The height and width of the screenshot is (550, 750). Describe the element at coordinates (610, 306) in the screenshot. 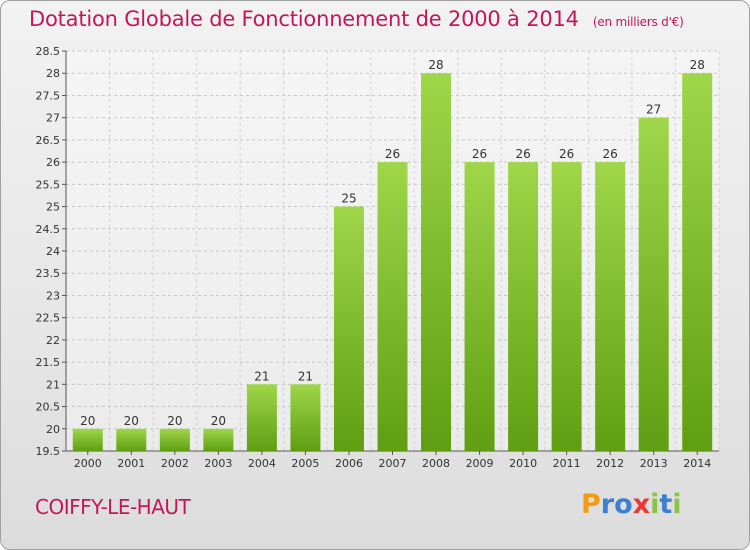

I see `bar-2012` at that location.